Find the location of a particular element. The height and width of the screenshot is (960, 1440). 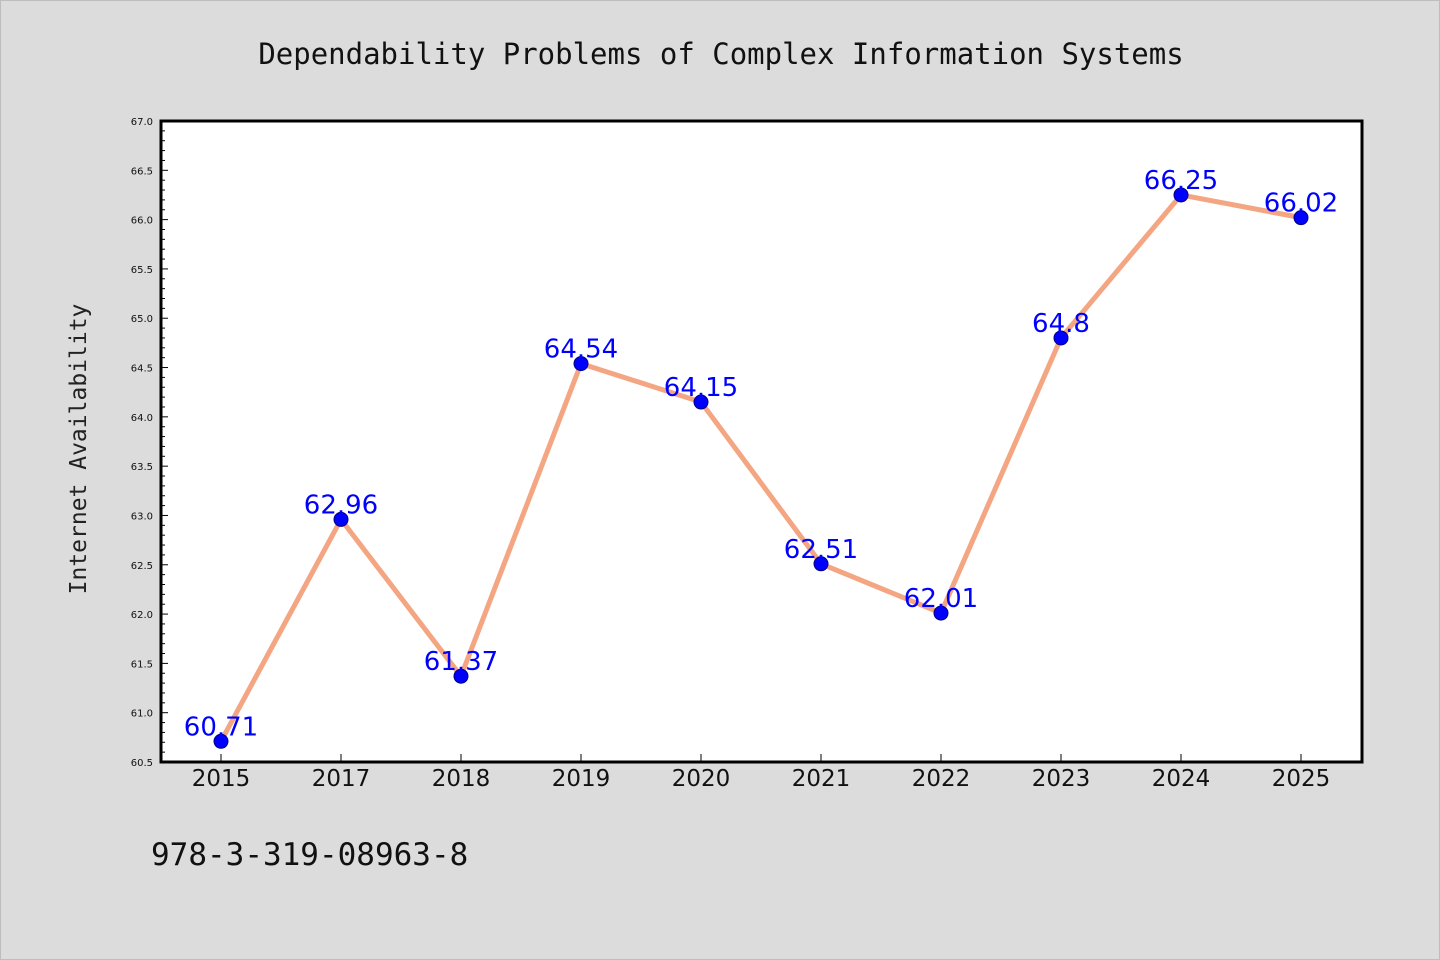

x-tick-label: 2019 is located at coordinates (581, 779).